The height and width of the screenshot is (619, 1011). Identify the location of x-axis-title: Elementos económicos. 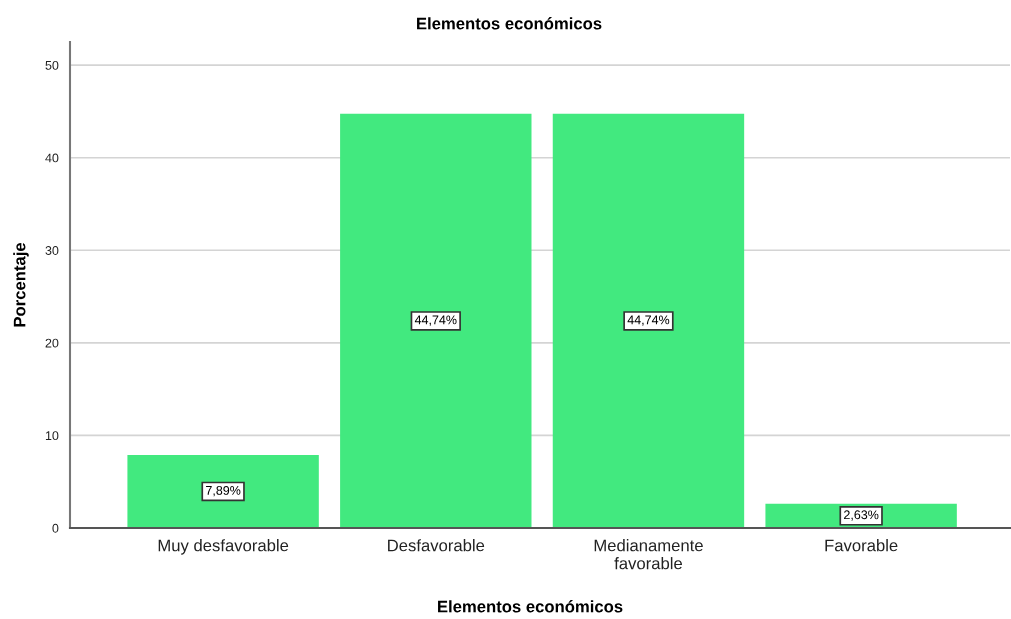
(530, 606).